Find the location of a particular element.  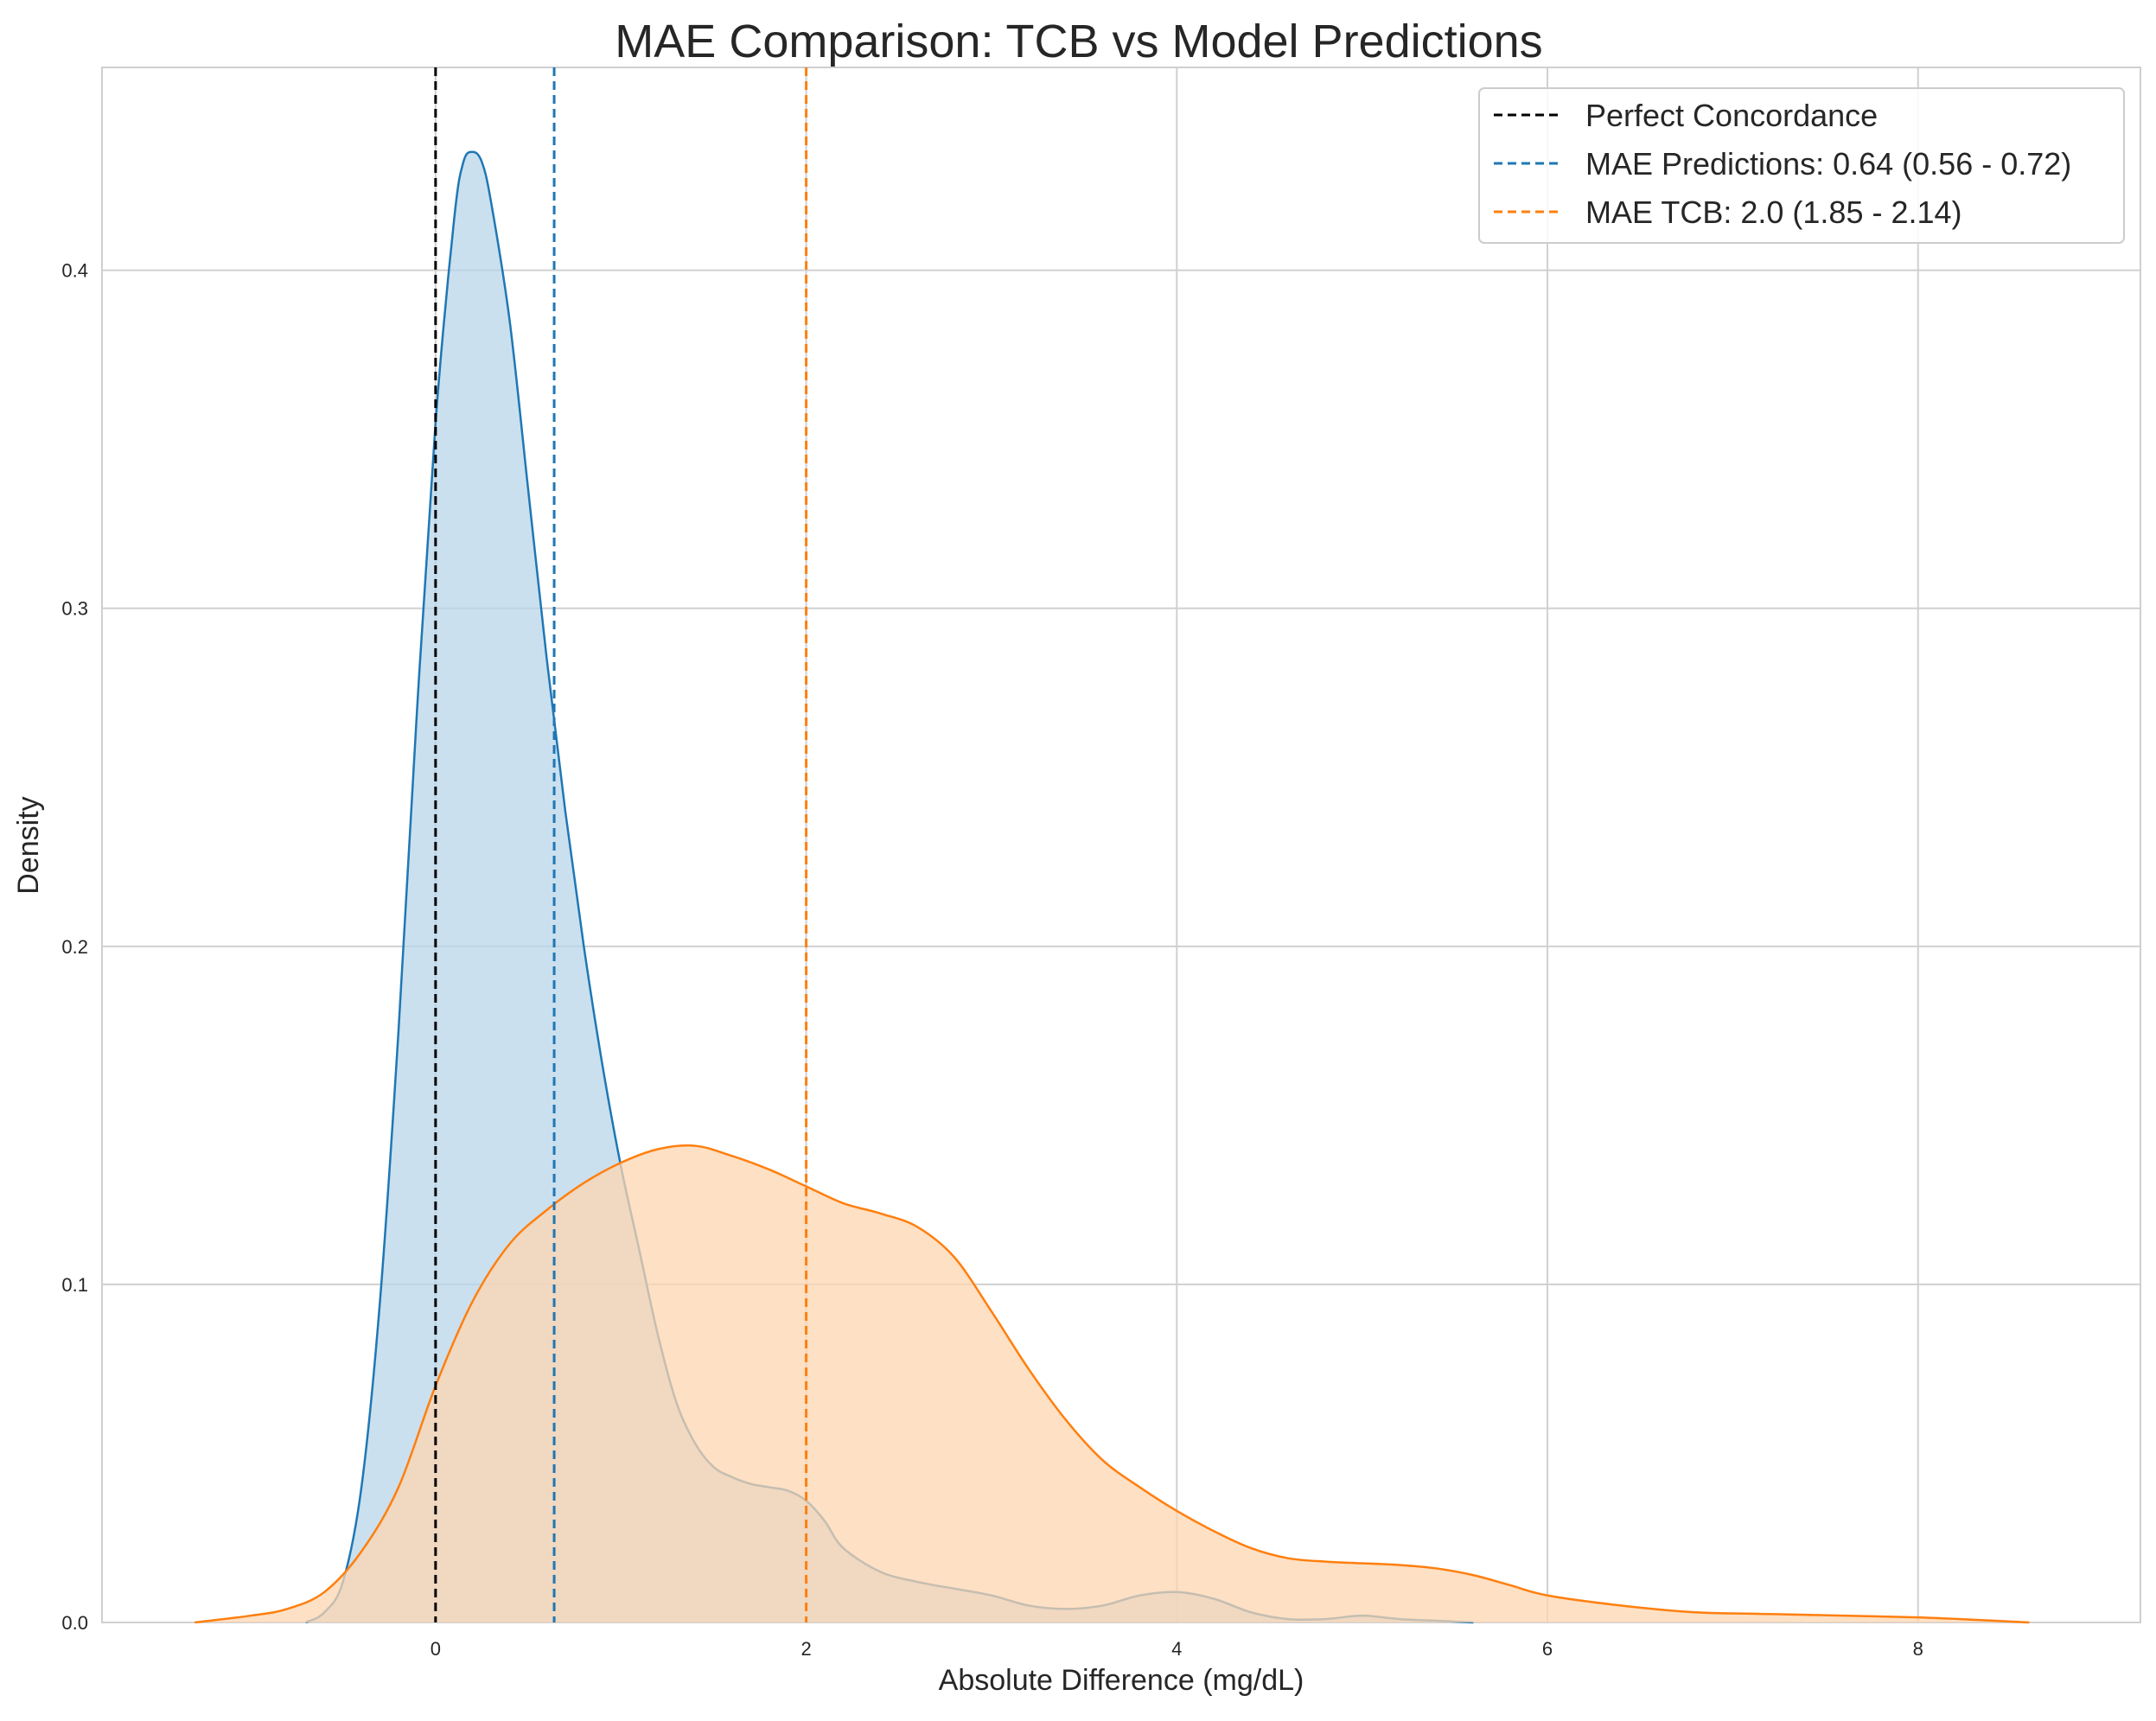

y-tick-label: 0.3 is located at coordinates (74, 609).